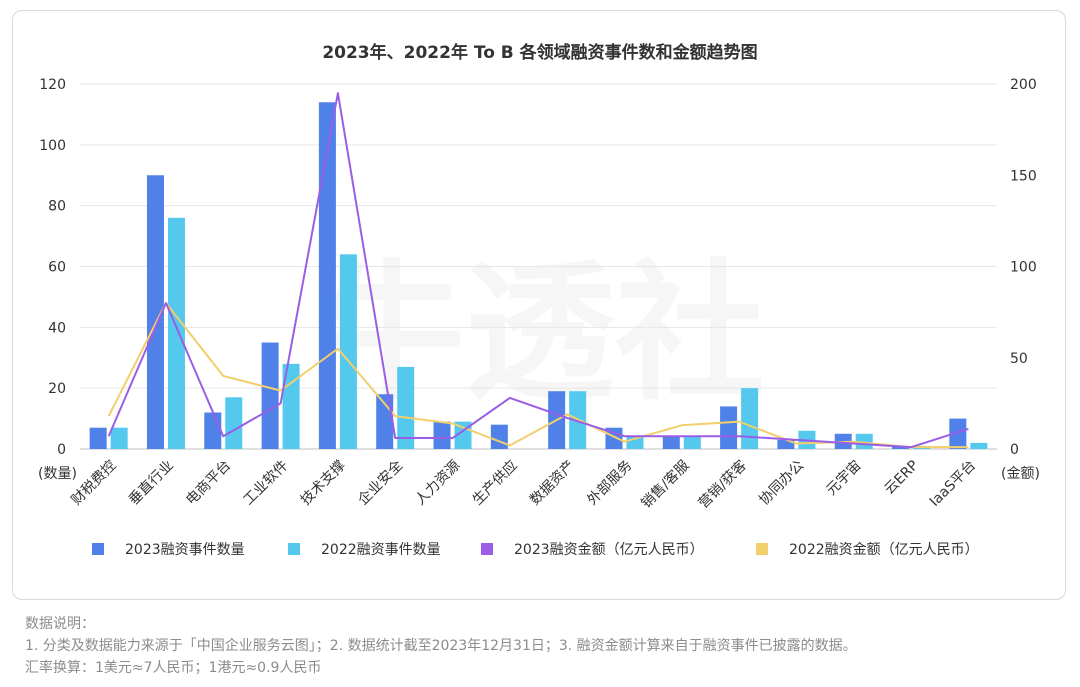 The width and height of the screenshot is (1080, 687). I want to click on legend-label: 2023融资金额（亿元人民币）, so click(609, 550).